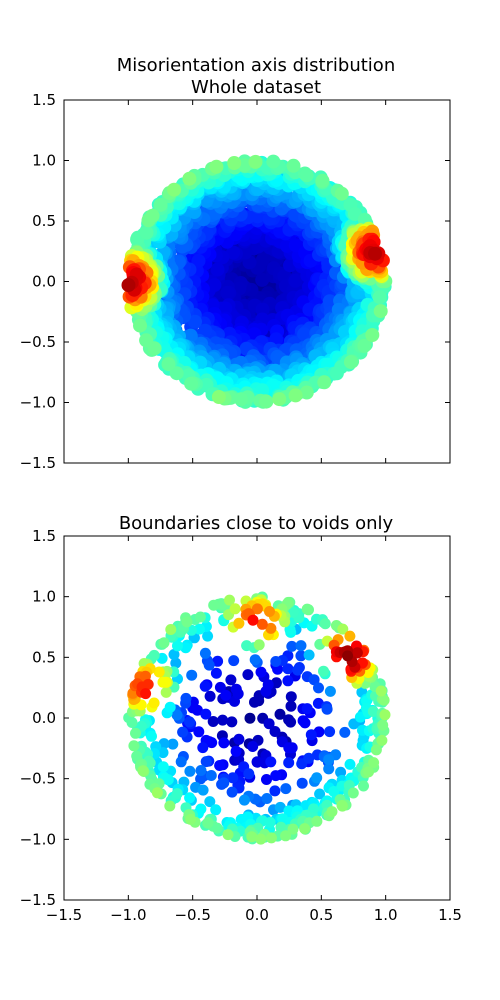  What do you see at coordinates (192, 915) in the screenshot?
I see `x-tick-label: −0.5` at bounding box center [192, 915].